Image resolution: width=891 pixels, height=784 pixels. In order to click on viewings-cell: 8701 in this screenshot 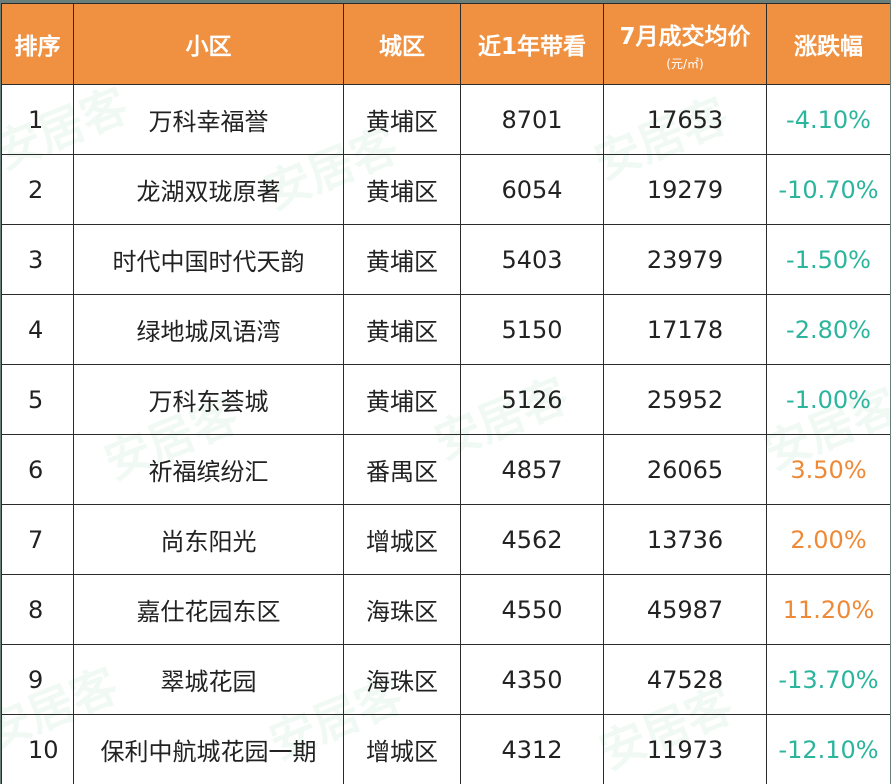, I will do `click(532, 119)`.